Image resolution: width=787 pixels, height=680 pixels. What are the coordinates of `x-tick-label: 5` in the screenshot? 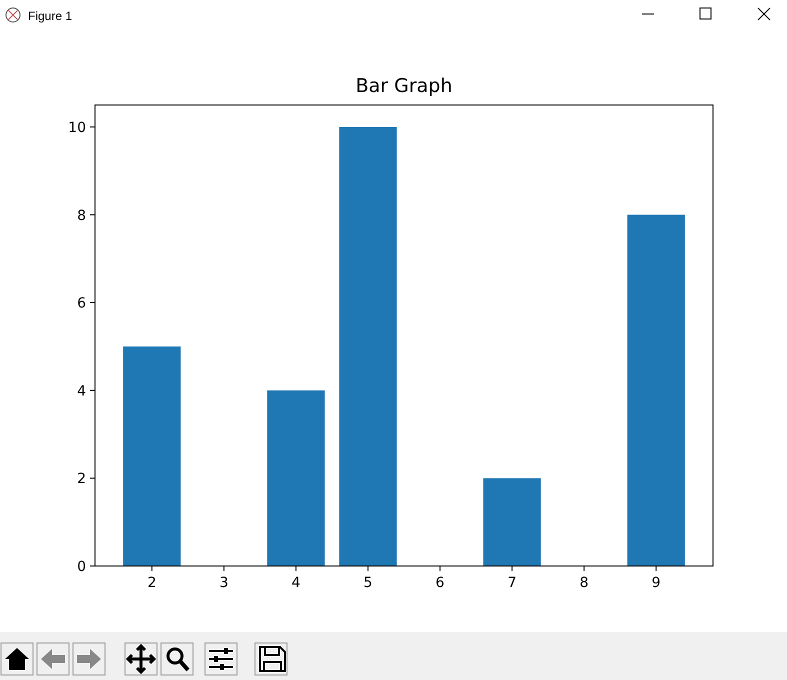 It's located at (368, 583).